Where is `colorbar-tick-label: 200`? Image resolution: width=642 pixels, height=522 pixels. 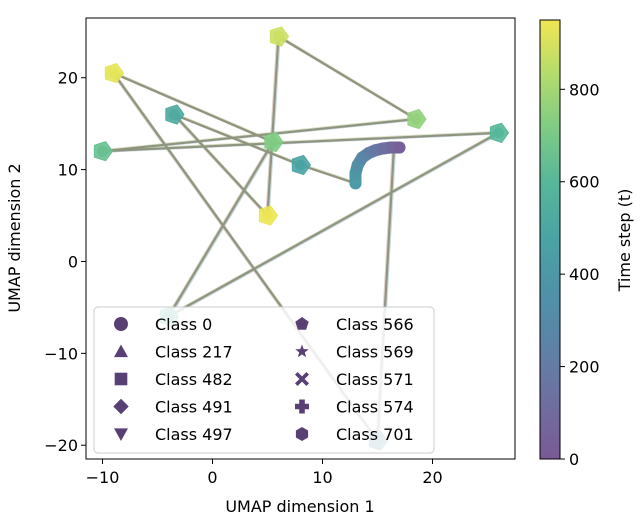
colorbar-tick-label: 200 is located at coordinates (584, 367).